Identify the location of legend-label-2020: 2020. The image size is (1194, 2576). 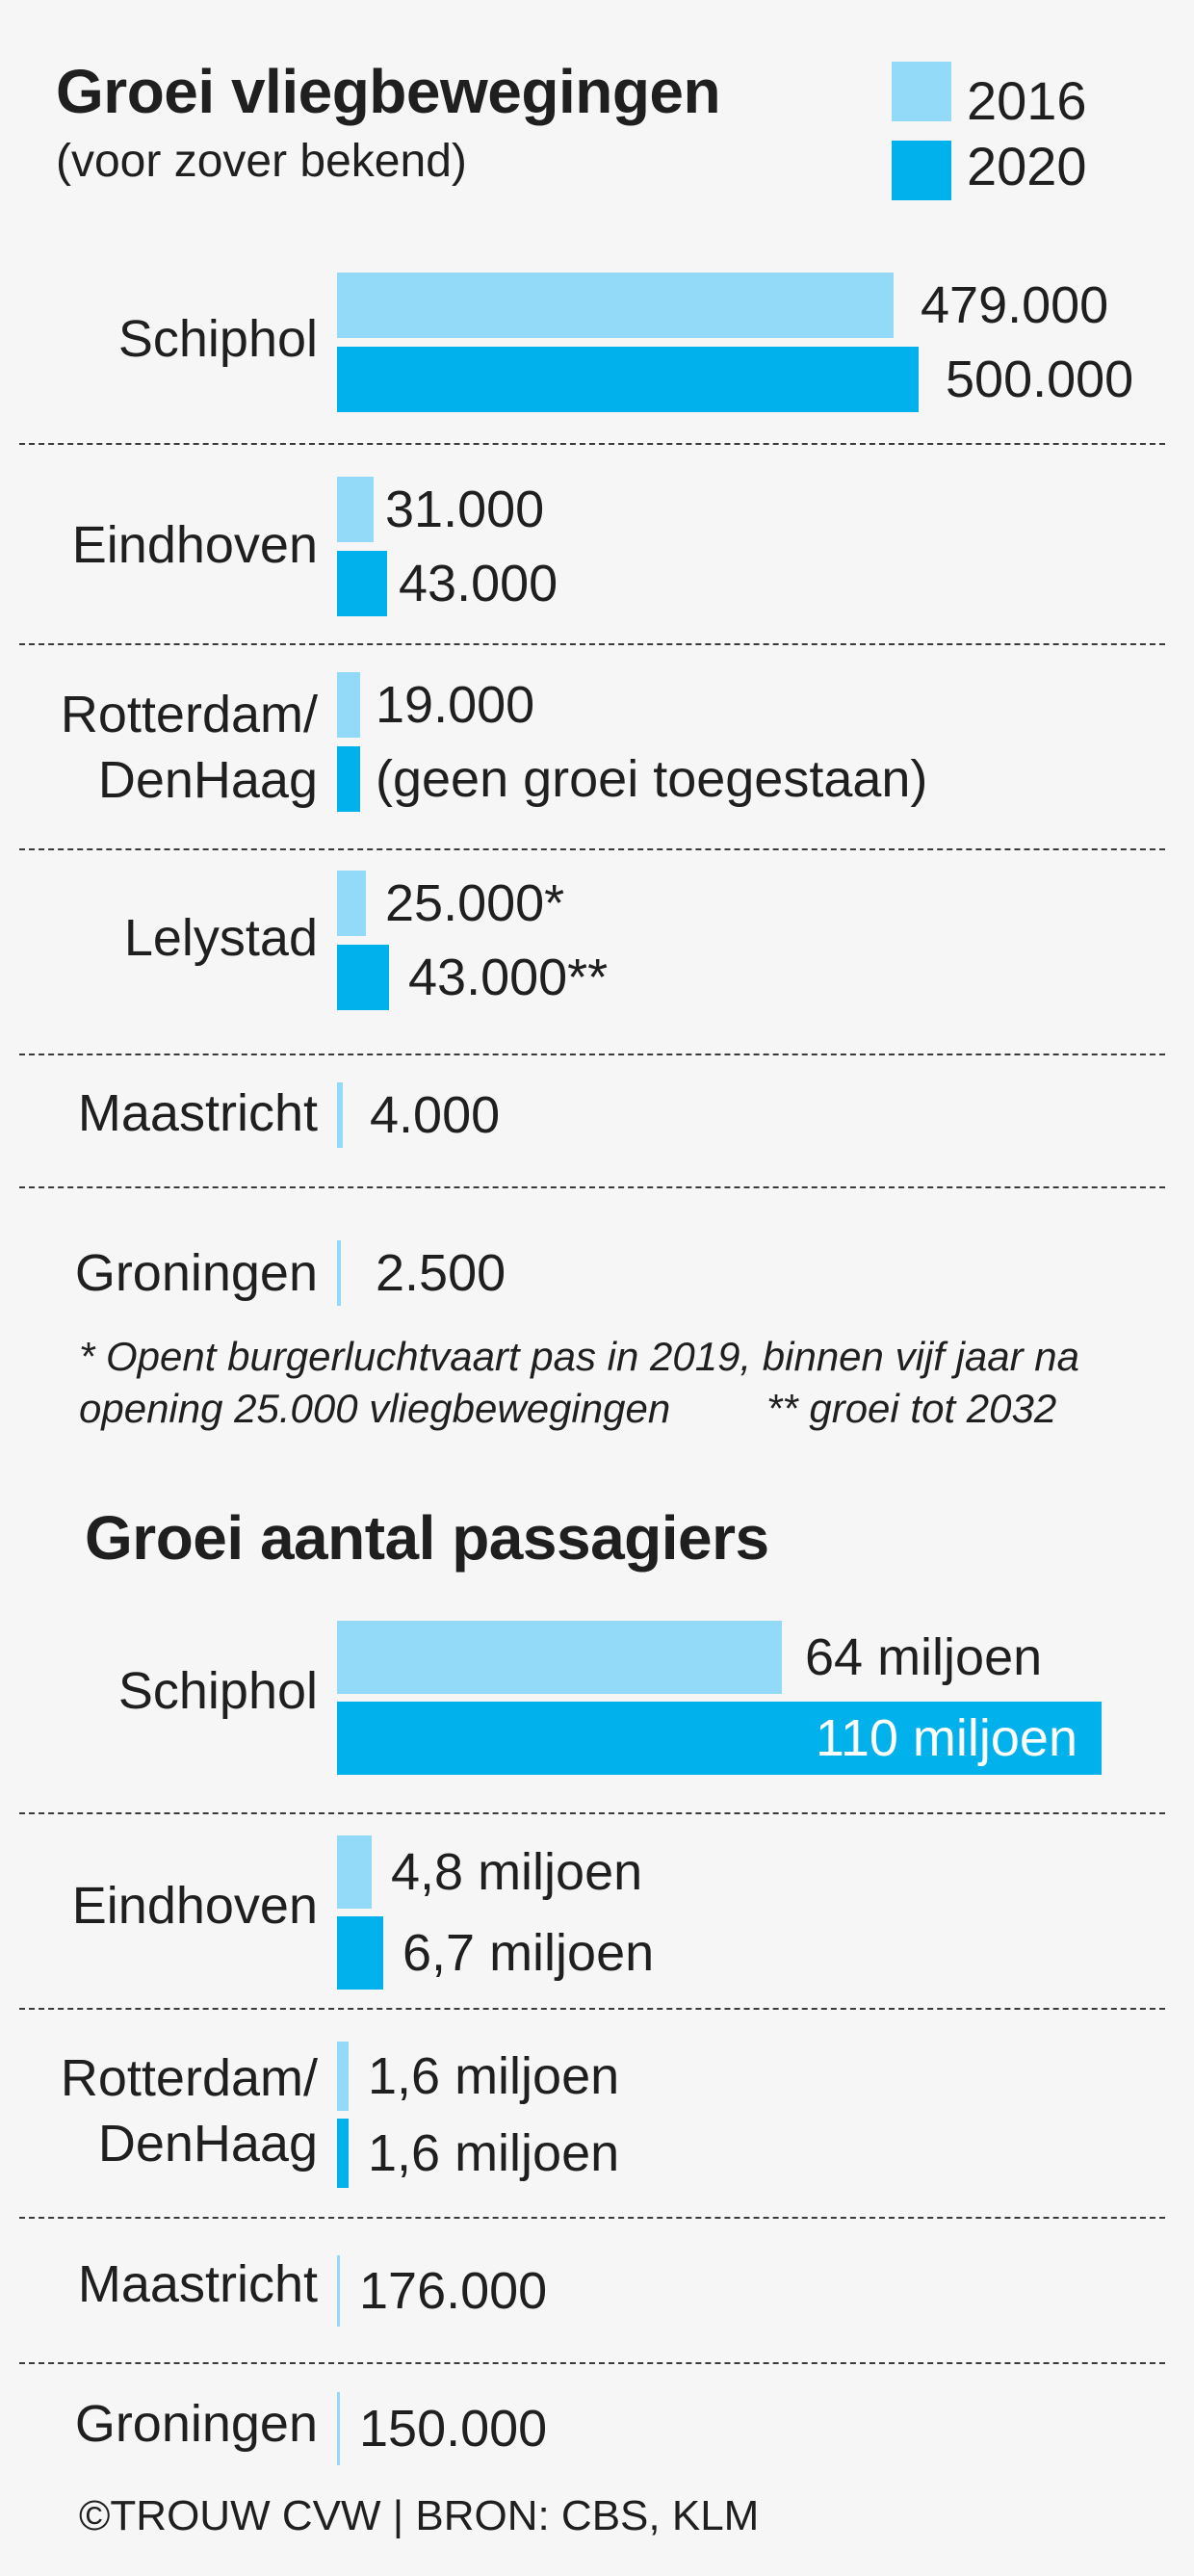
(1027, 166).